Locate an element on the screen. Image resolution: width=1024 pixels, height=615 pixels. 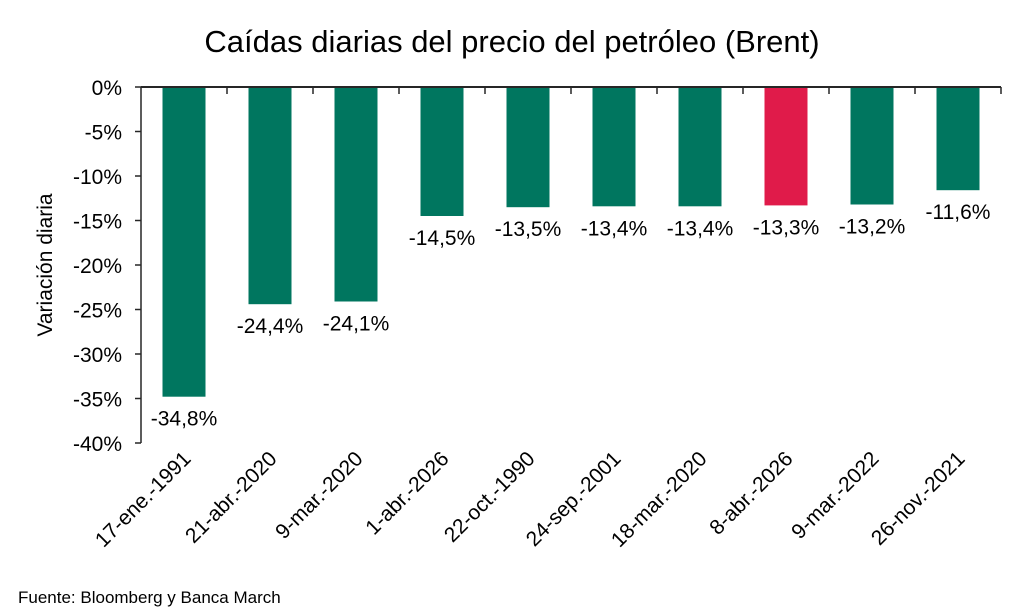
data-label: -34,8% is located at coordinates (184, 419).